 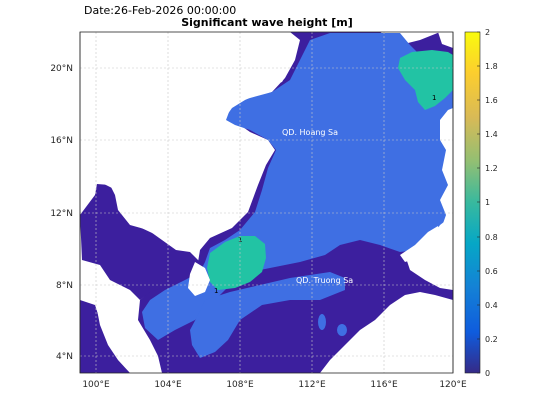 What do you see at coordinates (61, 141) in the screenshot?
I see `lat-tick-label: 16°N` at bounding box center [61, 141].